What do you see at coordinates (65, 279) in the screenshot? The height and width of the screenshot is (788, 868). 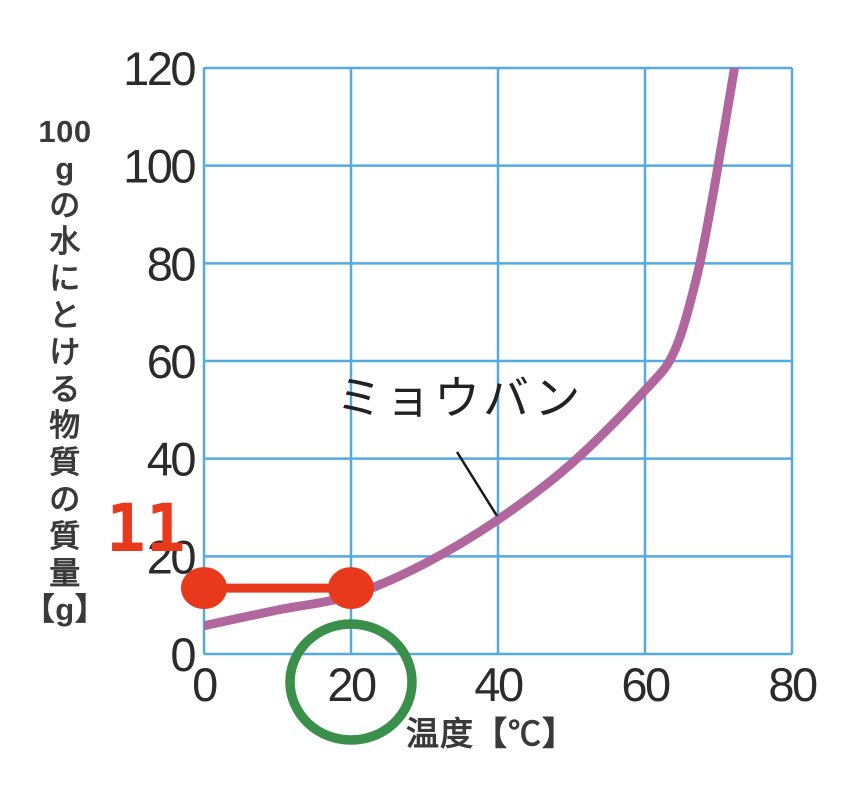 I see `y-axis-title-segment: に` at bounding box center [65, 279].